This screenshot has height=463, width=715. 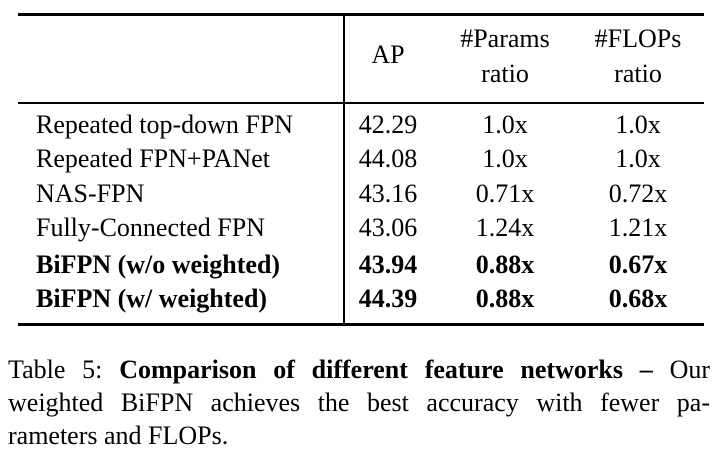 I want to click on row-ap: 43.16, so click(x=388, y=193).